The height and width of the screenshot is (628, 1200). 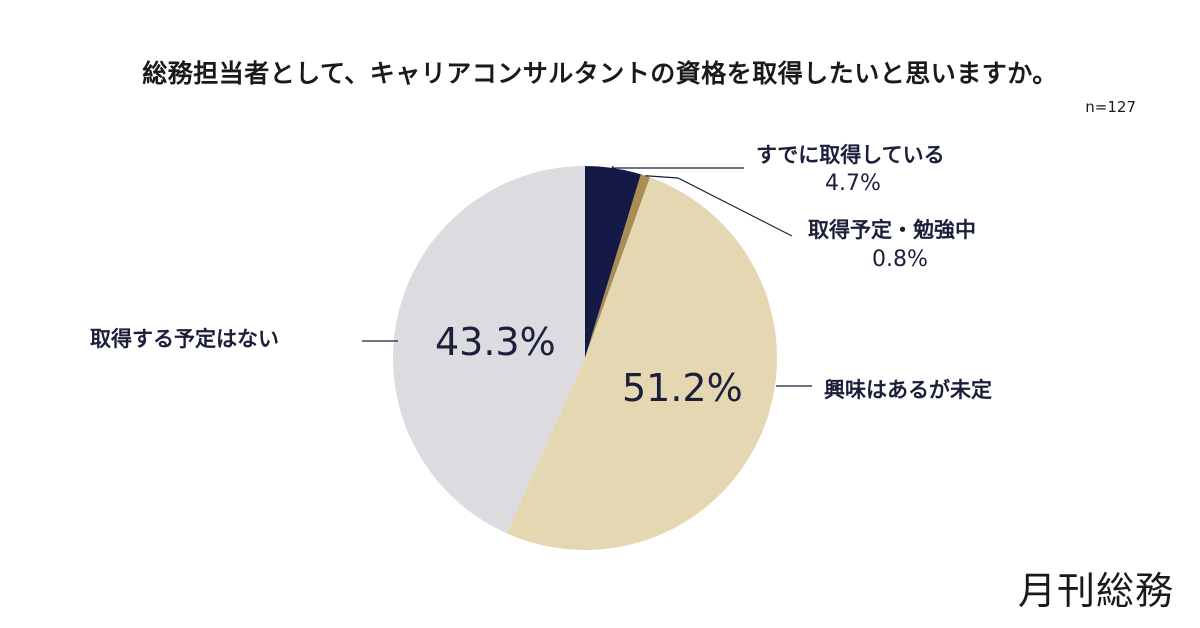 I want to click on slice-no-plan, so click(x=489, y=350).